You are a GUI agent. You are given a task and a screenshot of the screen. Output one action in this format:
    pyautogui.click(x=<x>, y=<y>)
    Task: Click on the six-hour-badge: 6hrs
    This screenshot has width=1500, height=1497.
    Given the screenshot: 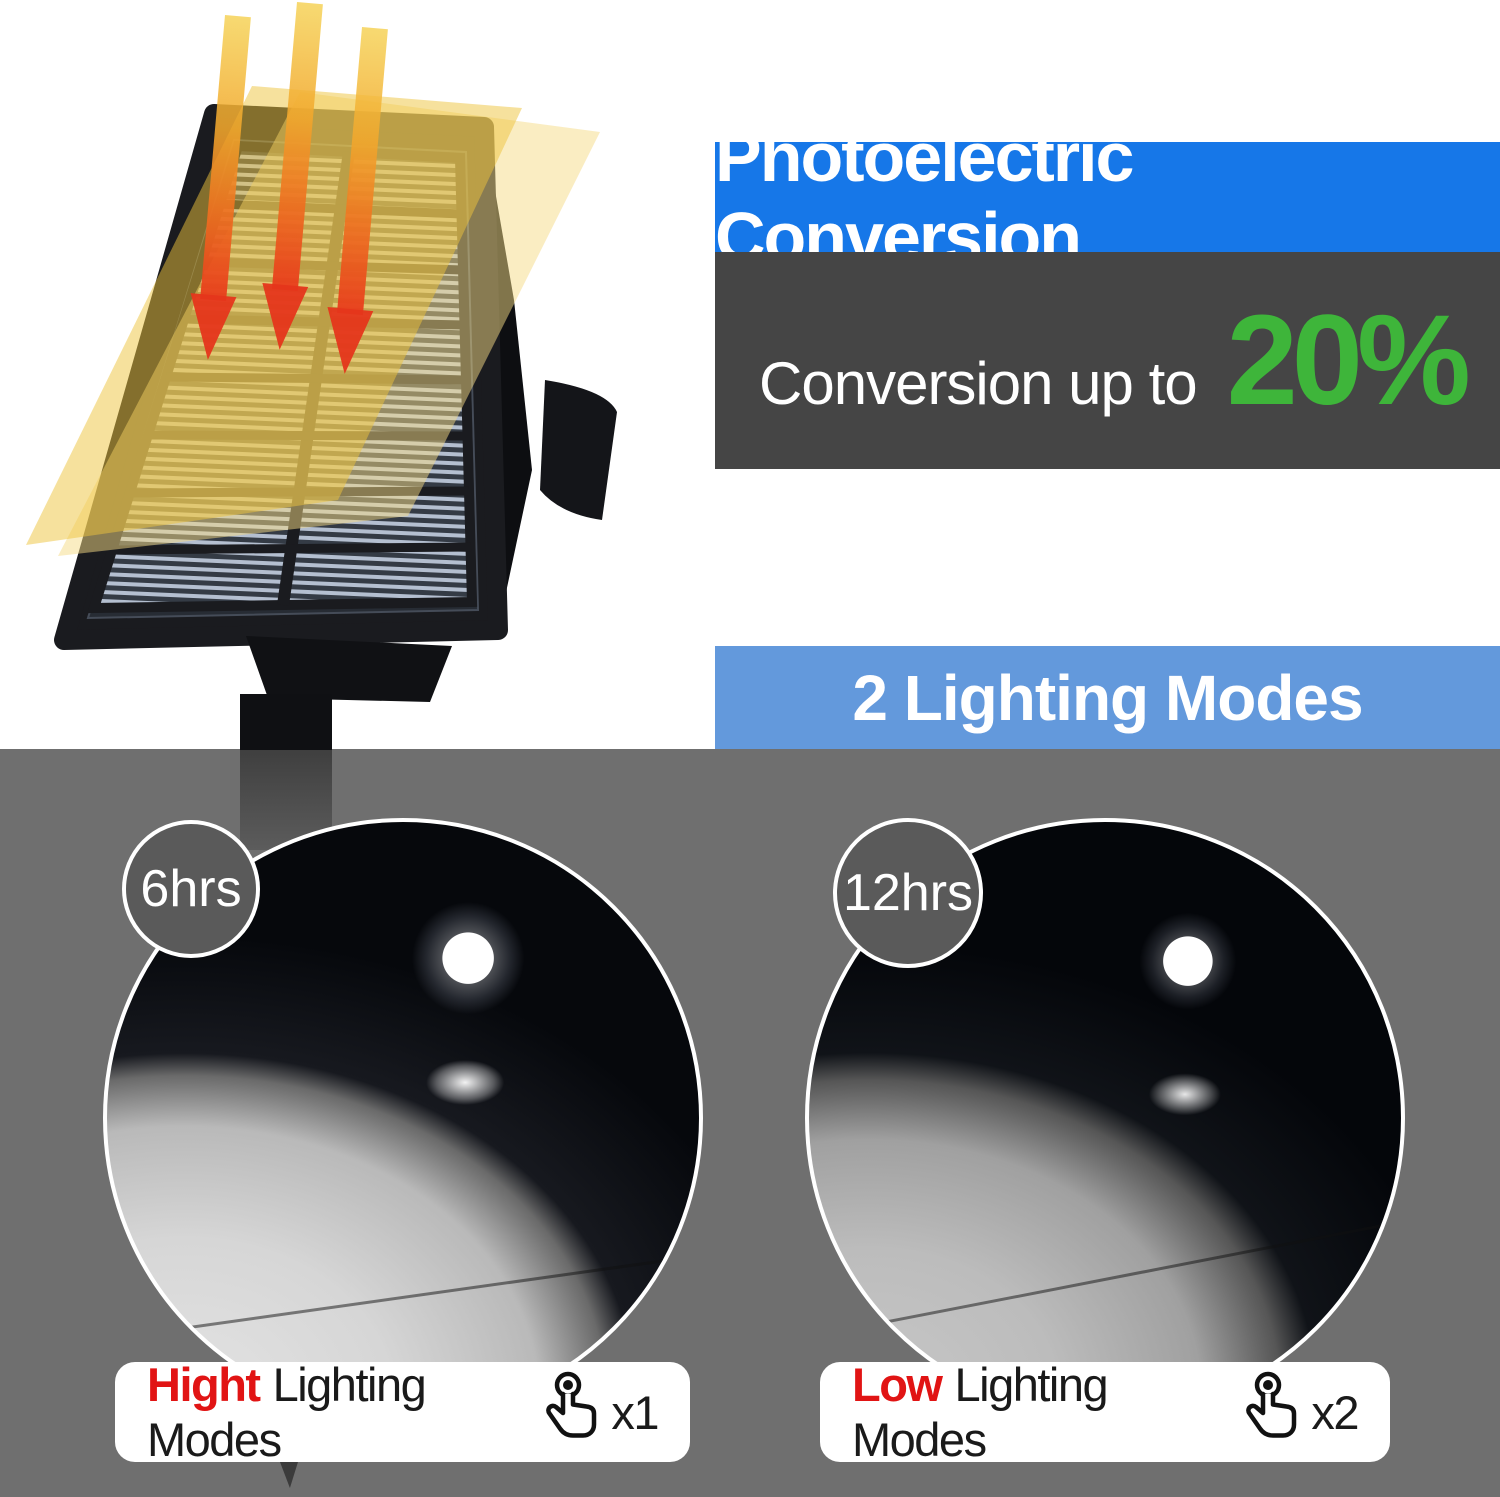 What is the action you would take?
    pyautogui.click(x=191, y=889)
    